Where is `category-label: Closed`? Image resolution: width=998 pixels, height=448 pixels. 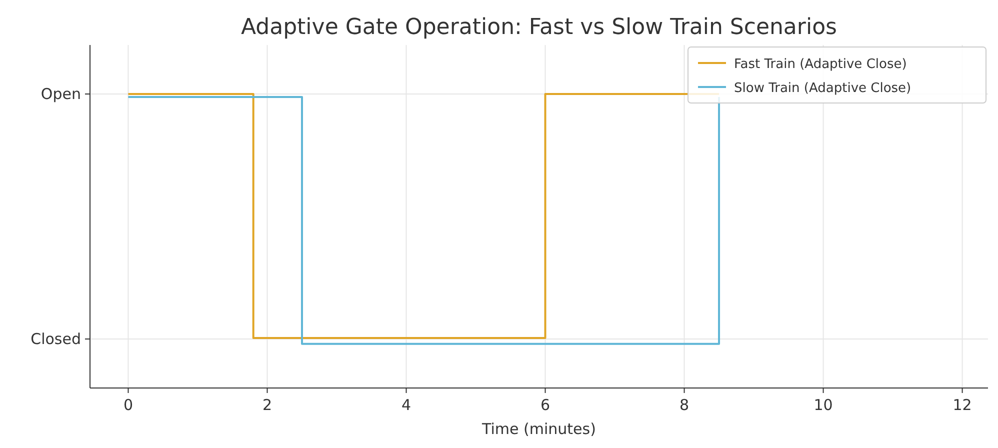 category-label: Closed is located at coordinates (55, 339).